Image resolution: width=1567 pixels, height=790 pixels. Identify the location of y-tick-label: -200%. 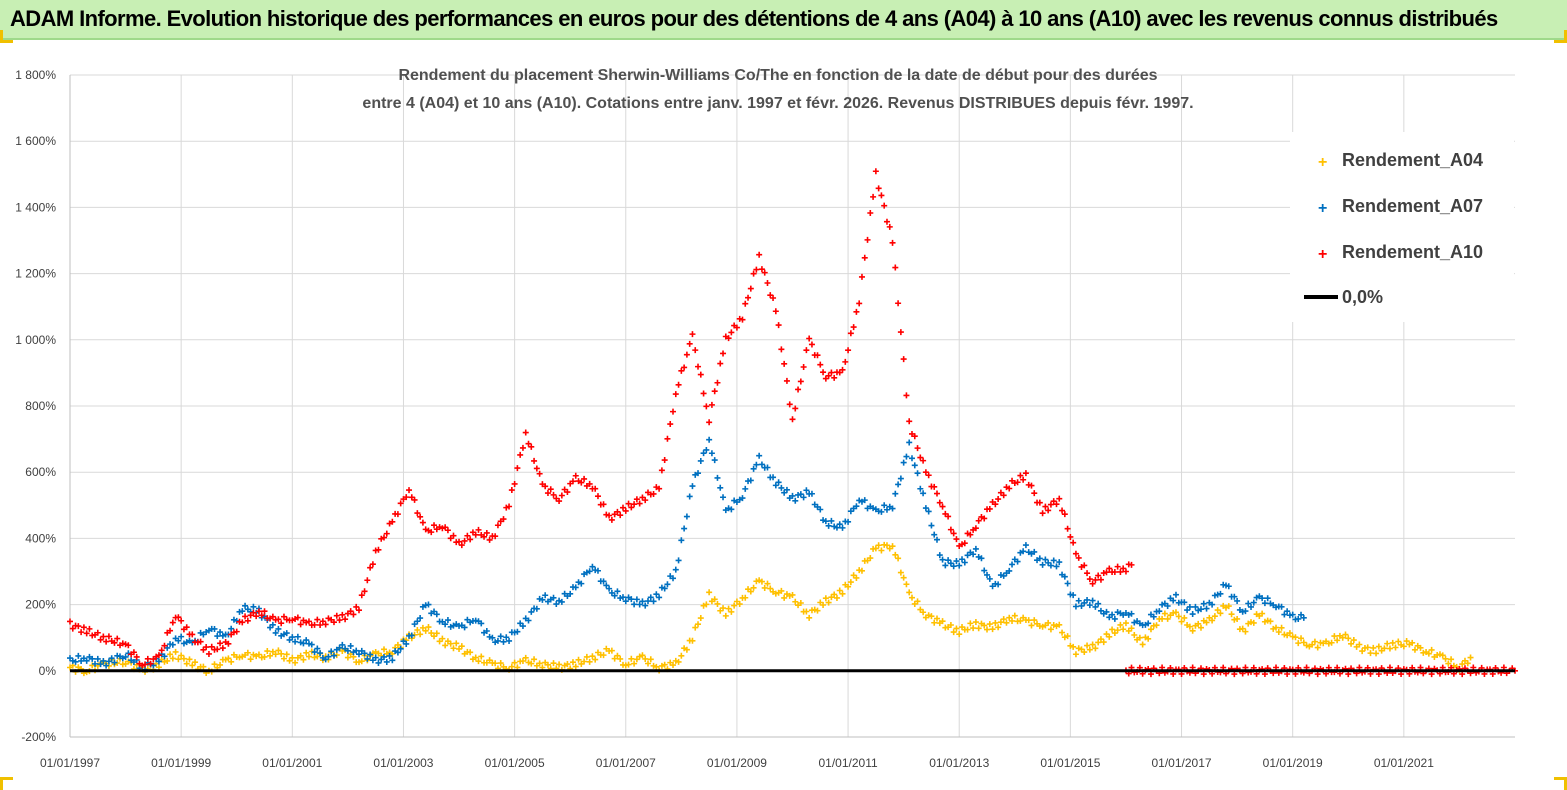
(38, 737).